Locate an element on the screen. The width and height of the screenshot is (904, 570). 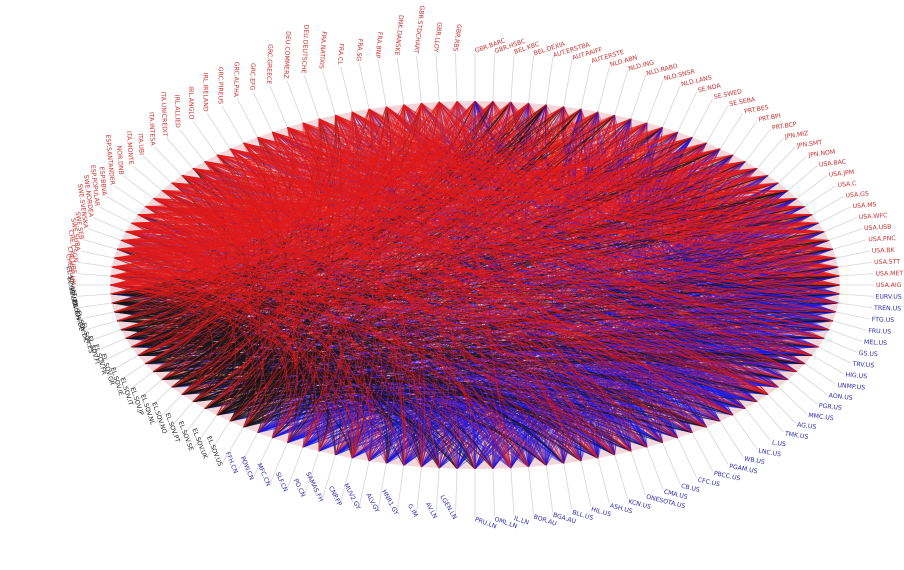
node-label: JPN.MIZ is located at coordinates (796, 135).